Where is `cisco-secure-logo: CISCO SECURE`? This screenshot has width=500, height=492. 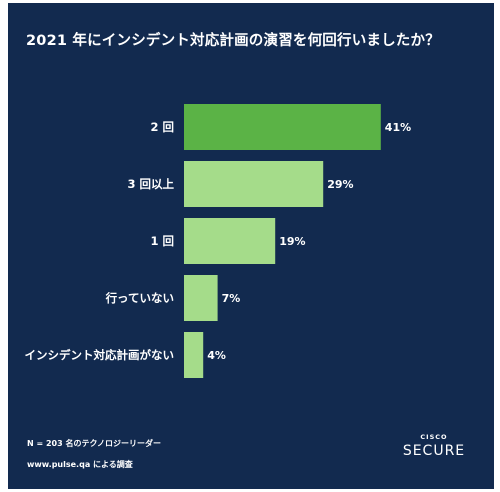
cisco-secure-logo: CISCO SECURE is located at coordinates (434, 450).